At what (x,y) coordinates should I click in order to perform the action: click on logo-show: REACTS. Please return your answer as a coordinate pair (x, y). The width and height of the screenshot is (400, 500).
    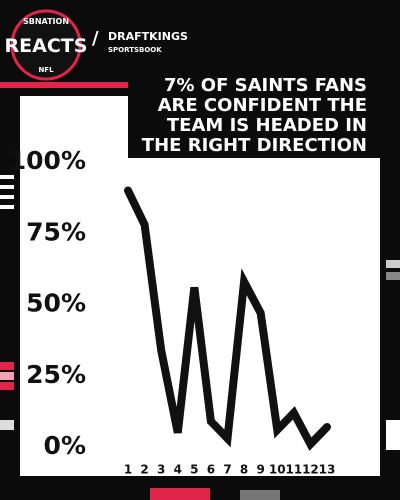
    Looking at the image, I should click on (46, 46).